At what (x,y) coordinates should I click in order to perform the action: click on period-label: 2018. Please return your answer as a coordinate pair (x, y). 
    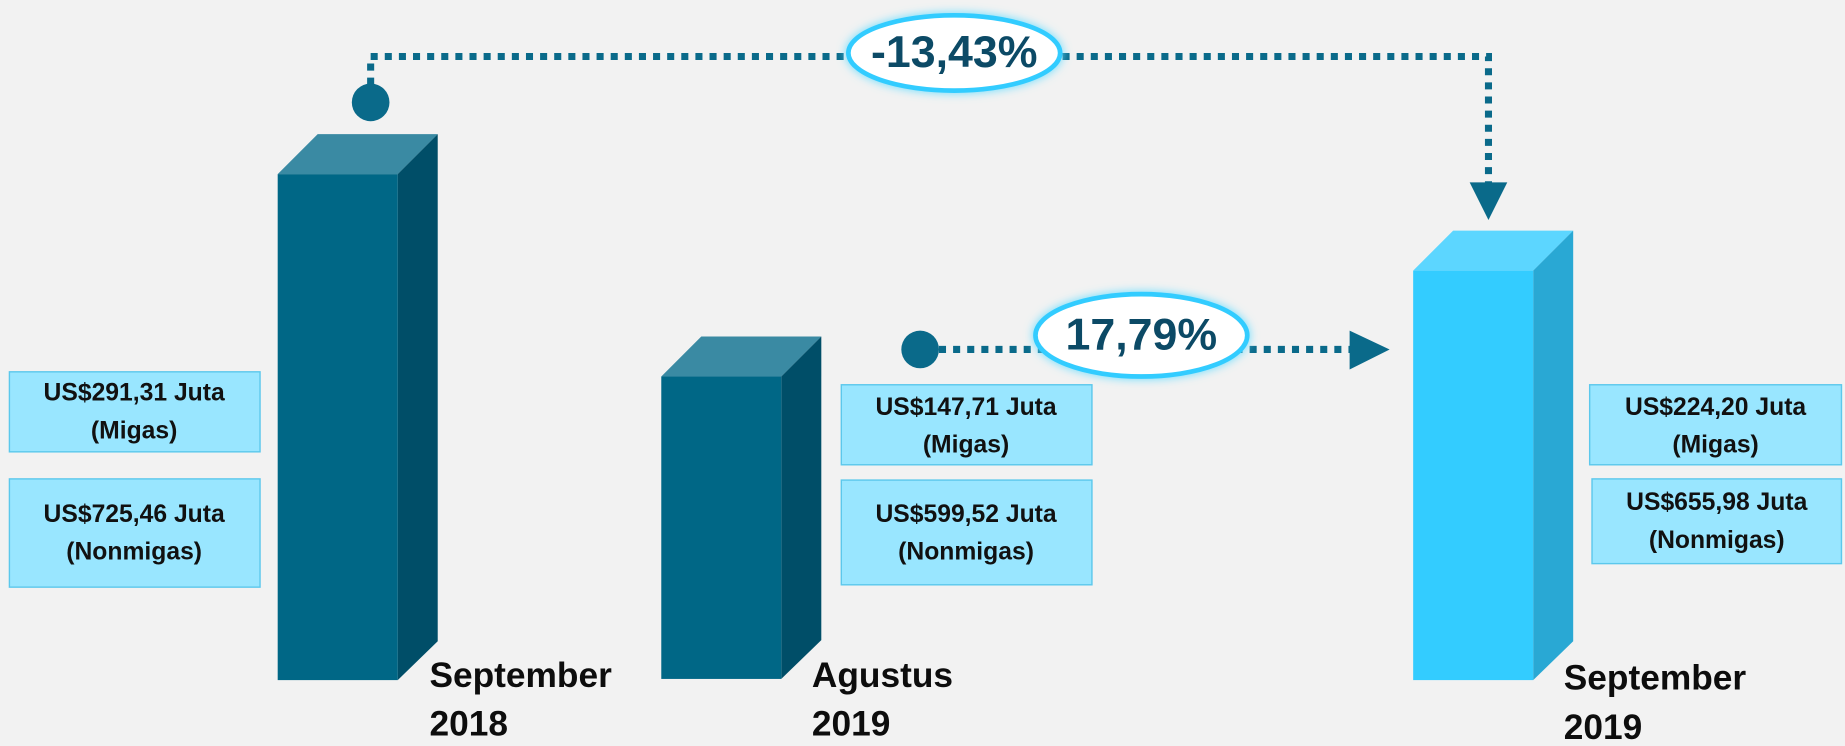
    Looking at the image, I should click on (468, 723).